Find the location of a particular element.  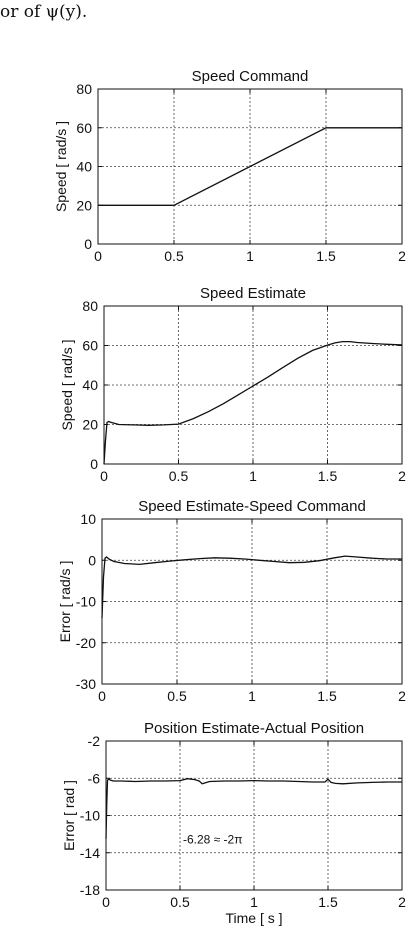

chart-title: Speed Estimate-Speed Command is located at coordinates (252, 506).